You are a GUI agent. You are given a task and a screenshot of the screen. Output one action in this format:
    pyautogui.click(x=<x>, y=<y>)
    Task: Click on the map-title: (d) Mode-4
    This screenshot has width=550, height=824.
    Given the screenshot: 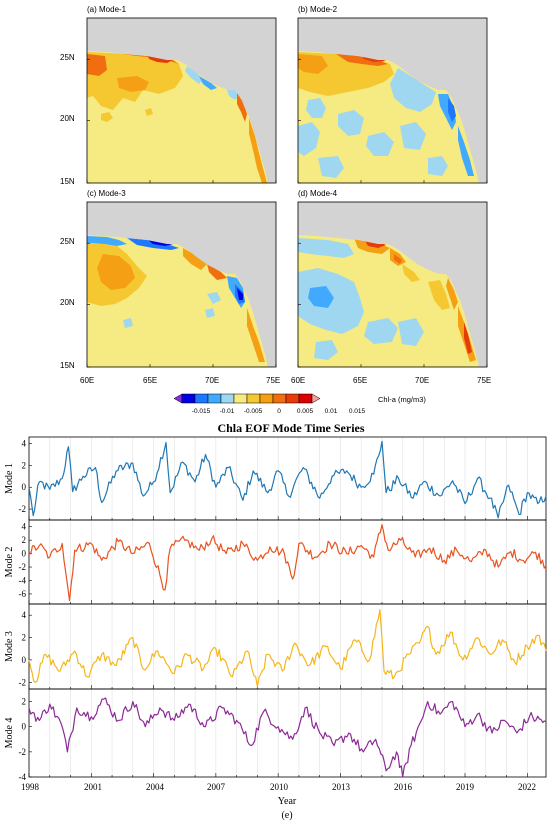 What is the action you would take?
    pyautogui.click(x=318, y=193)
    